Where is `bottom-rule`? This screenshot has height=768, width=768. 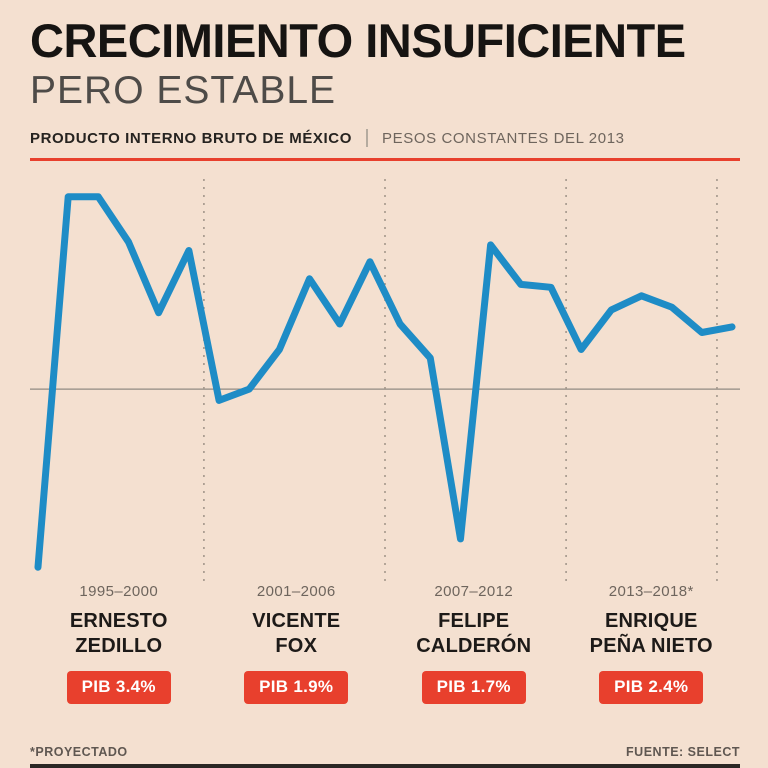
bottom-rule is located at coordinates (385, 766).